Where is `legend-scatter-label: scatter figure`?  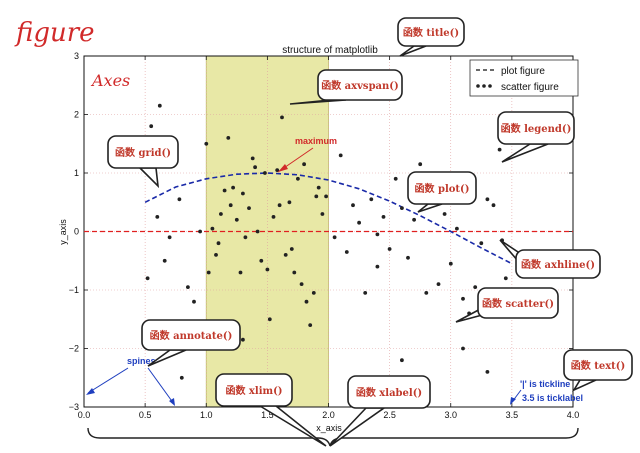 legend-scatter-label: scatter figure is located at coordinates (530, 87).